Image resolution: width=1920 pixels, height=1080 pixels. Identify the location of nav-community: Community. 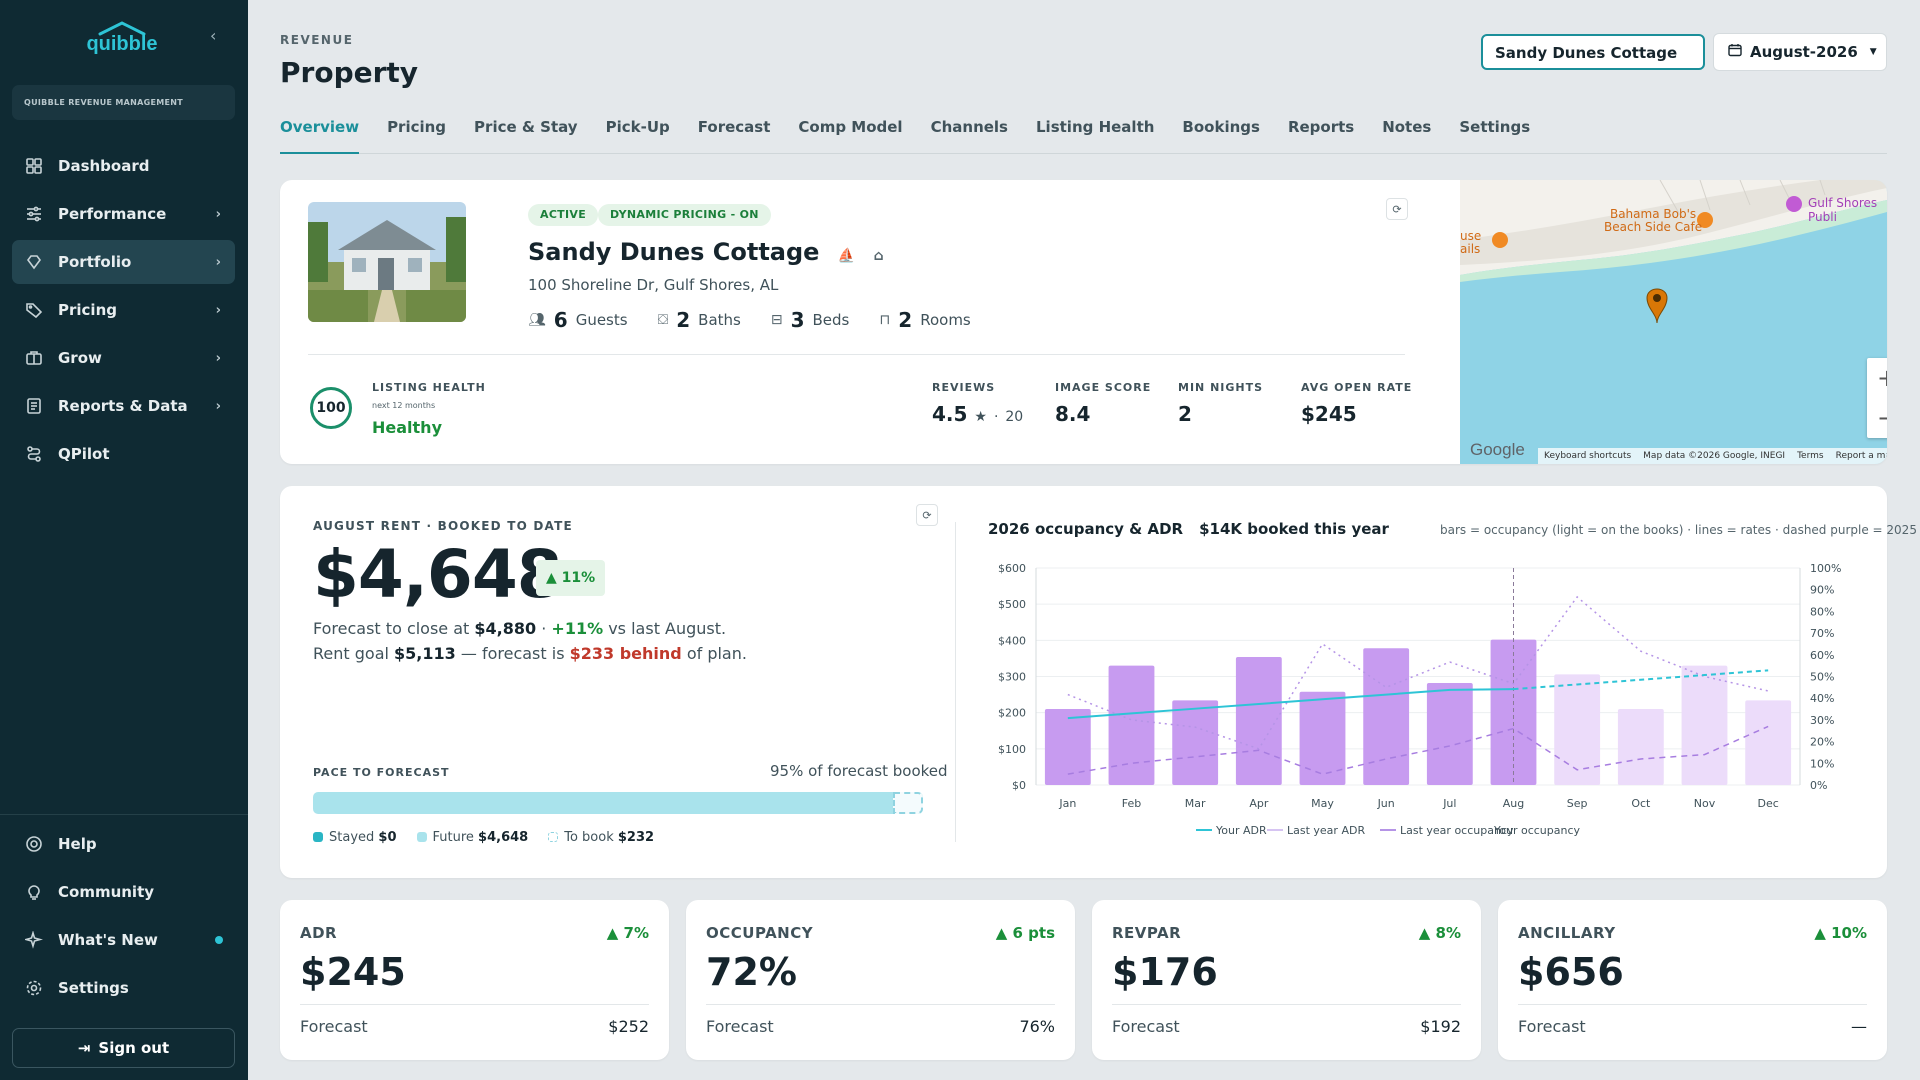
(123, 892).